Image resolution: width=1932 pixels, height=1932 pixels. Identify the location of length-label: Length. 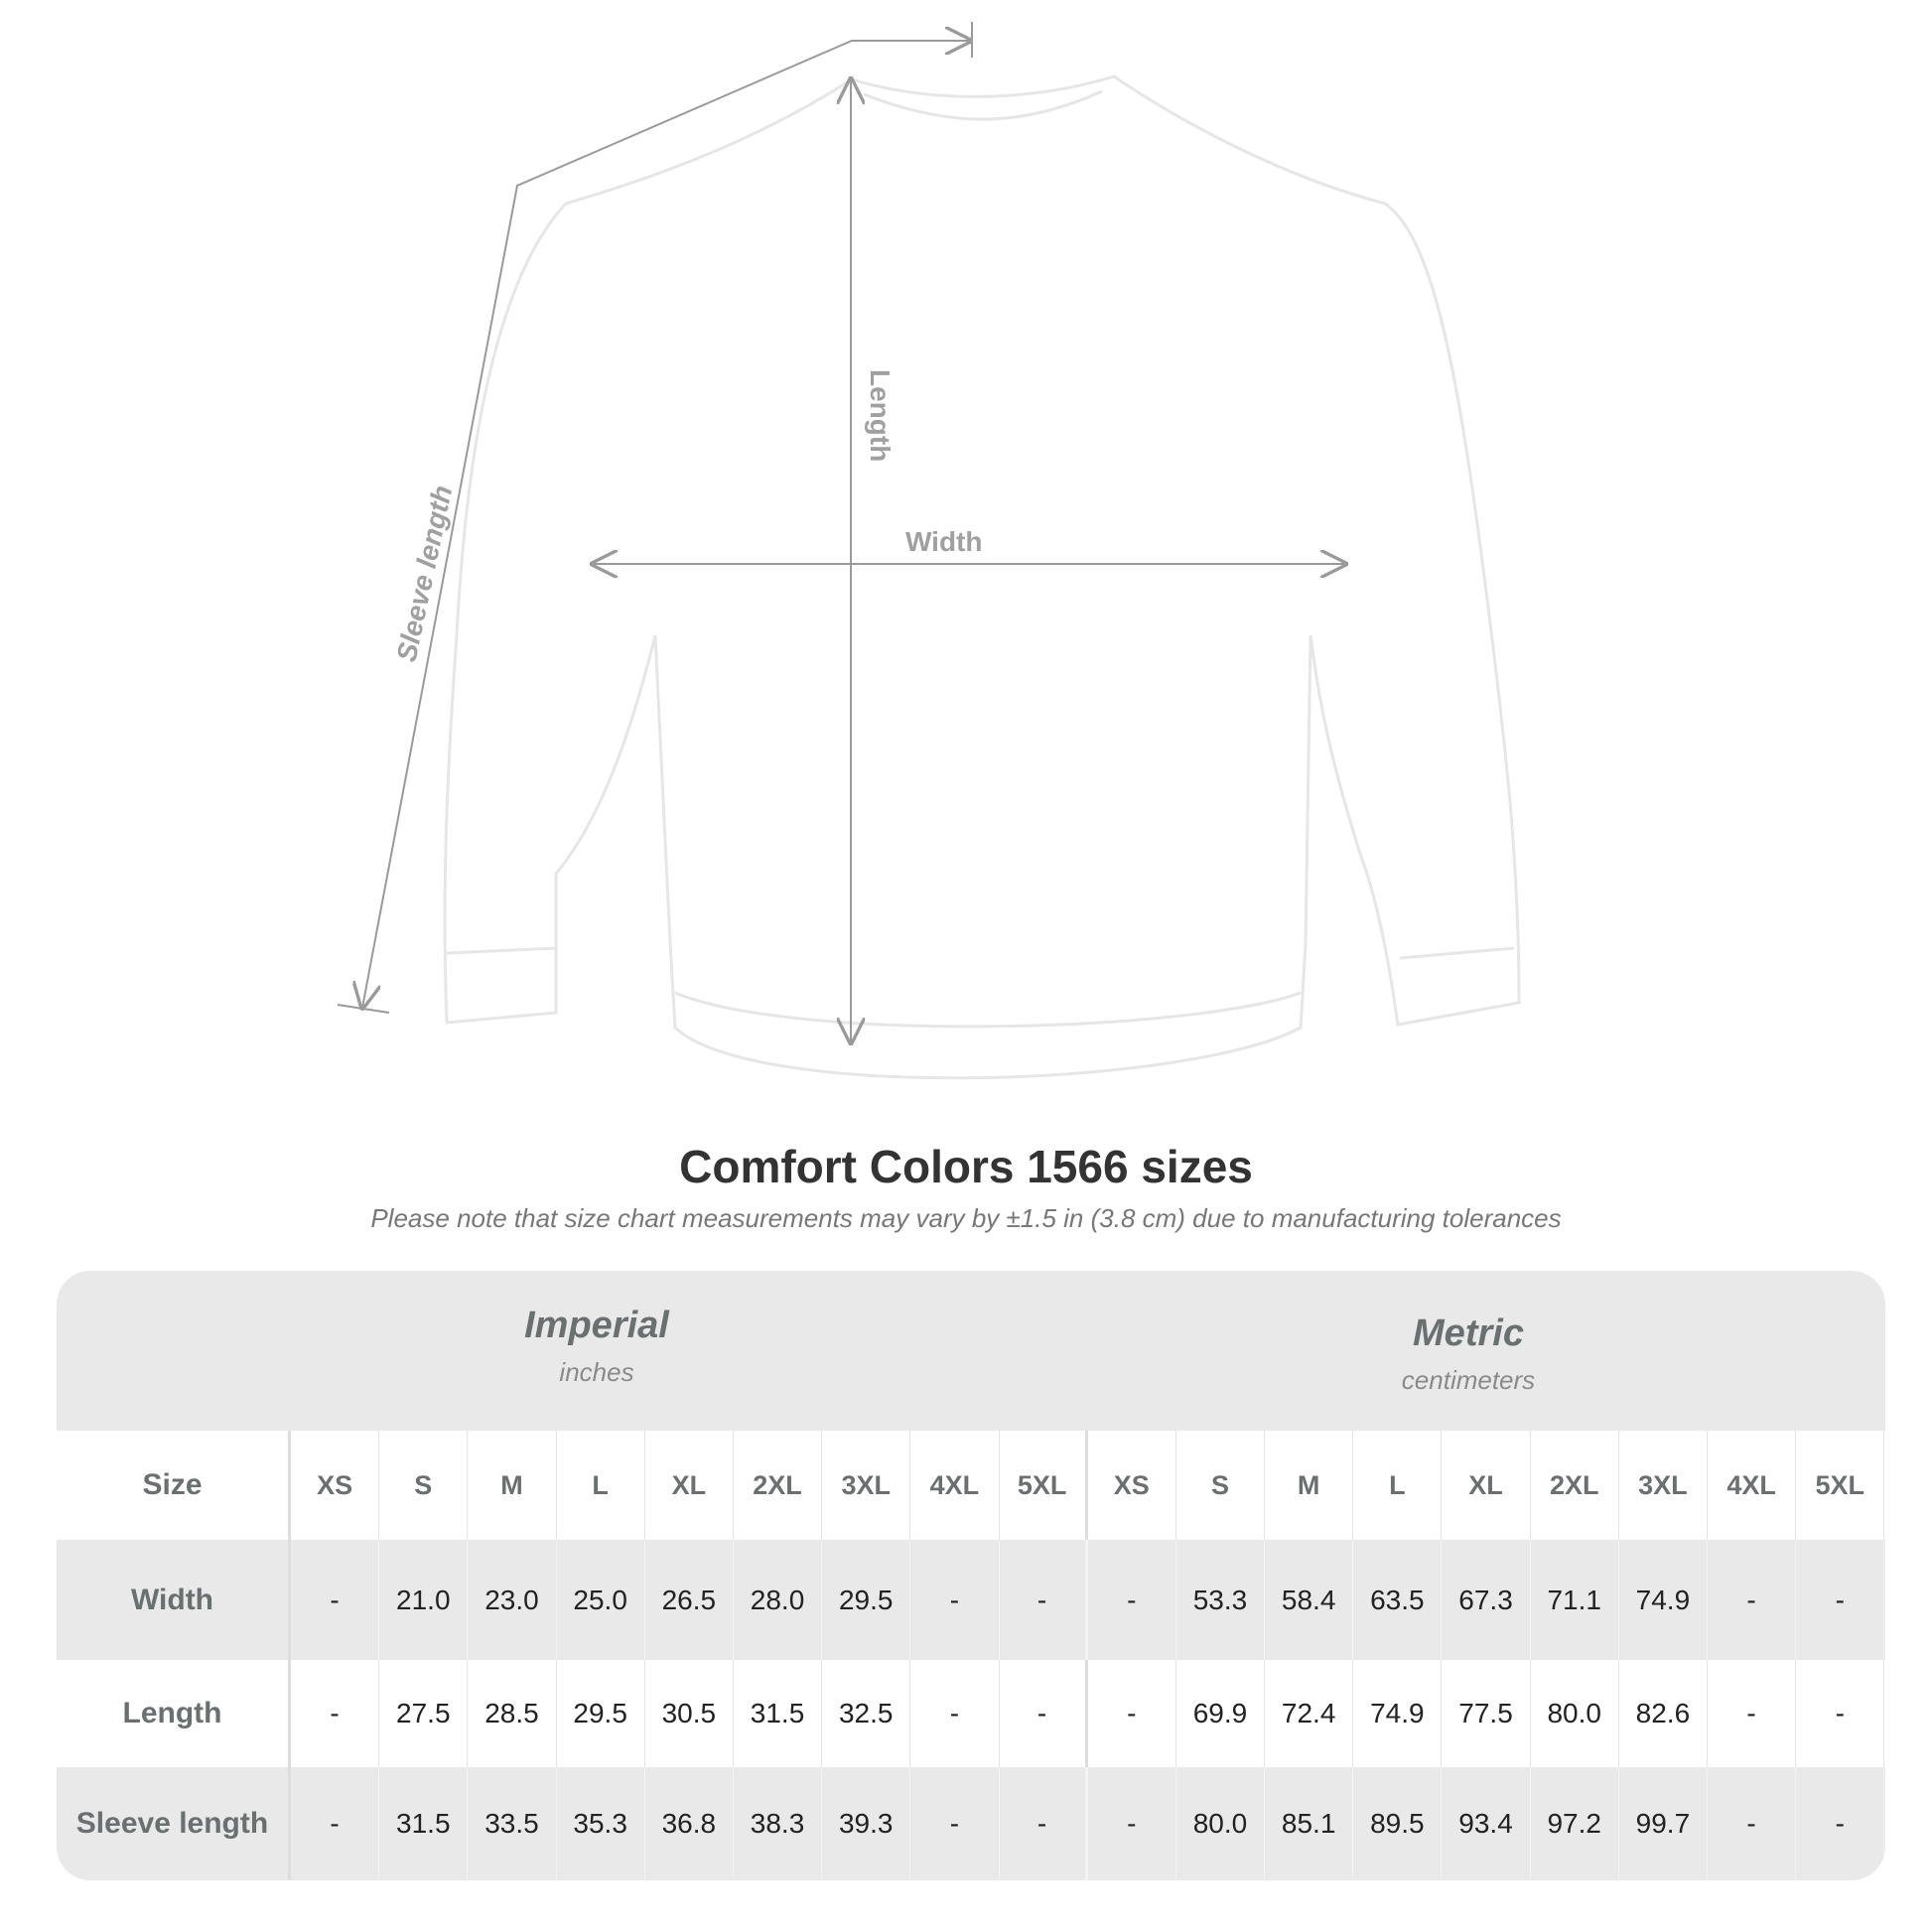
(881, 415).